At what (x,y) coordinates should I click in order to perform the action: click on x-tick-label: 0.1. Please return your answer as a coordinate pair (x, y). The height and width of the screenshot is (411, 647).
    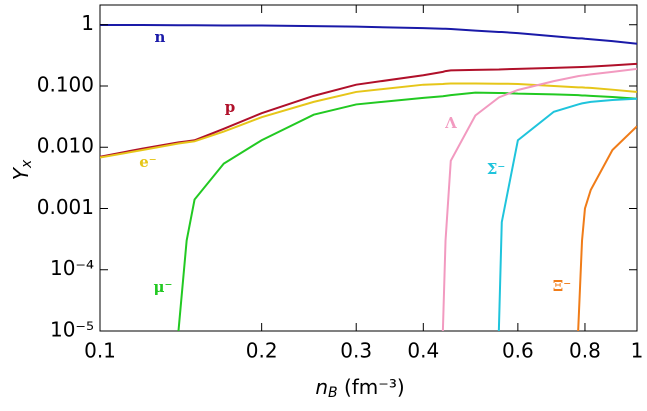
    Looking at the image, I should click on (100, 351).